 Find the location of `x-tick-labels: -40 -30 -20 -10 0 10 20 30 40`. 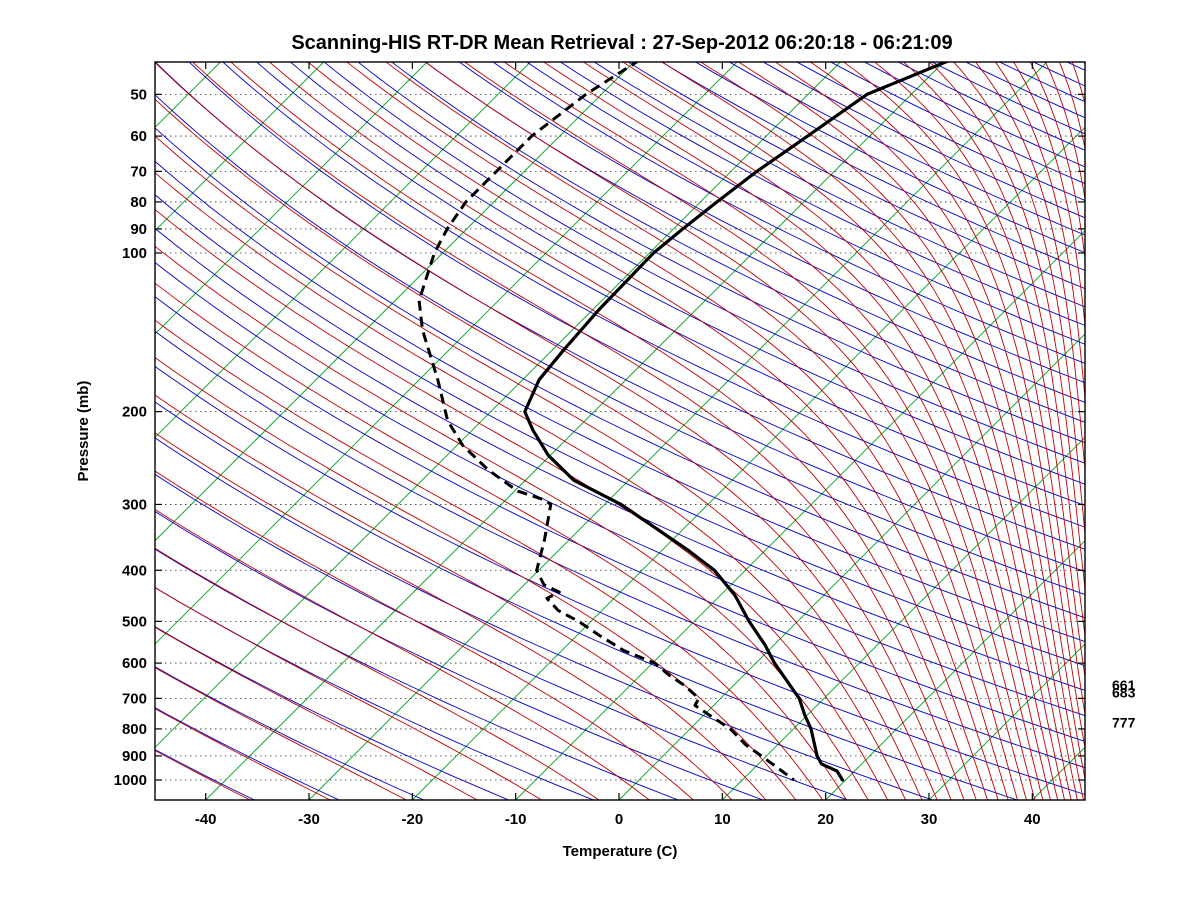

x-tick-labels: -40 -30 -20 -10 0 10 20 30 40 is located at coordinates (618, 819).